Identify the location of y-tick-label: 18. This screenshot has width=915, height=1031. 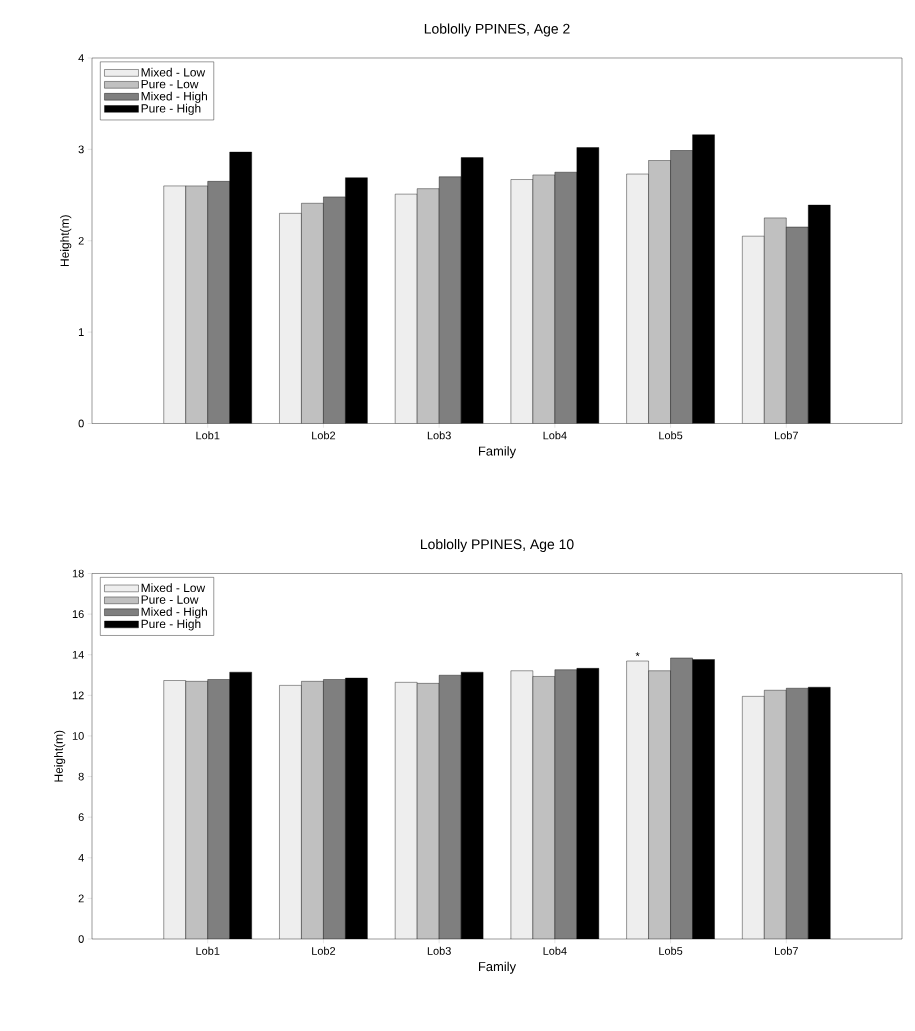
(78, 573).